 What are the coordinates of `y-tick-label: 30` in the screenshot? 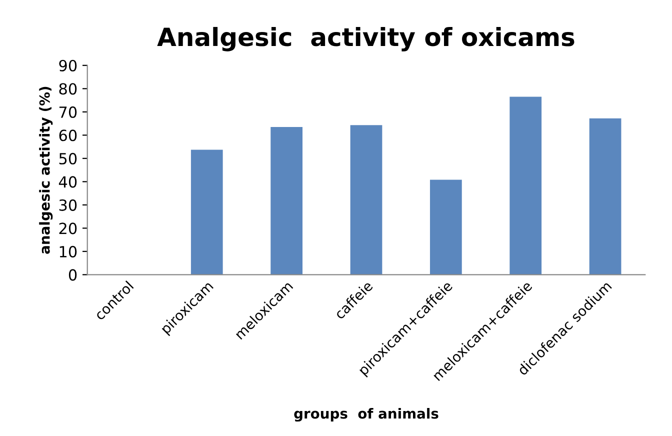 It's located at (68, 205).